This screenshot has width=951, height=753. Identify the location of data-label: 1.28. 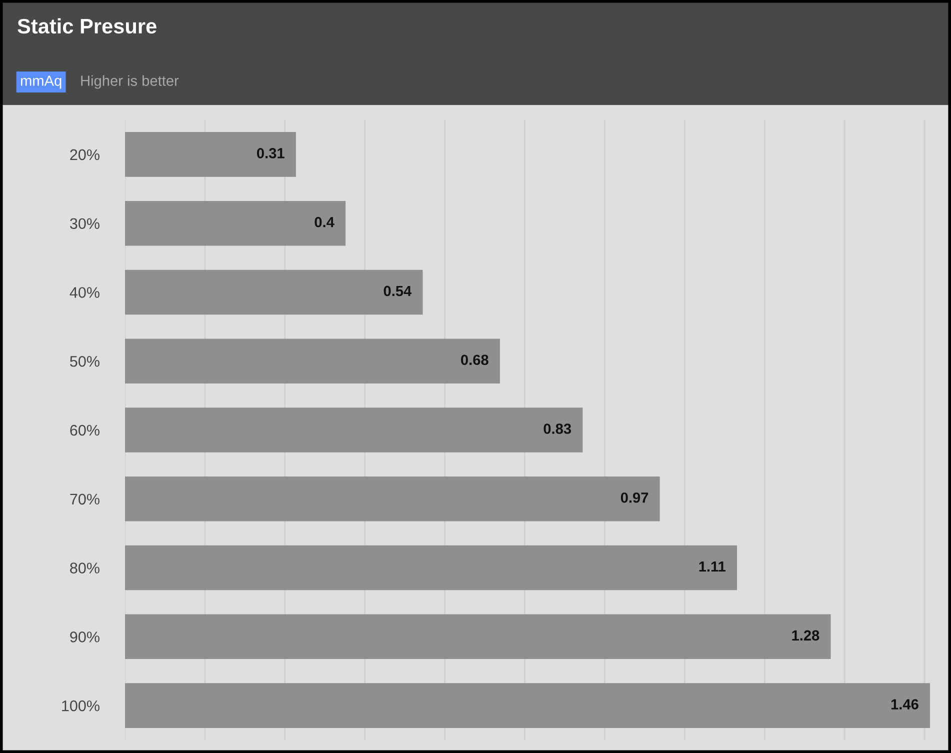
(806, 635).